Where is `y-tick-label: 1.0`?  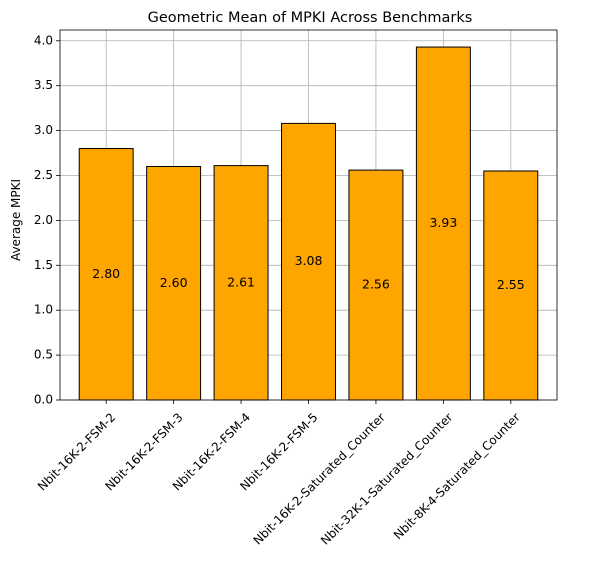
y-tick-label: 1.0 is located at coordinates (43, 310).